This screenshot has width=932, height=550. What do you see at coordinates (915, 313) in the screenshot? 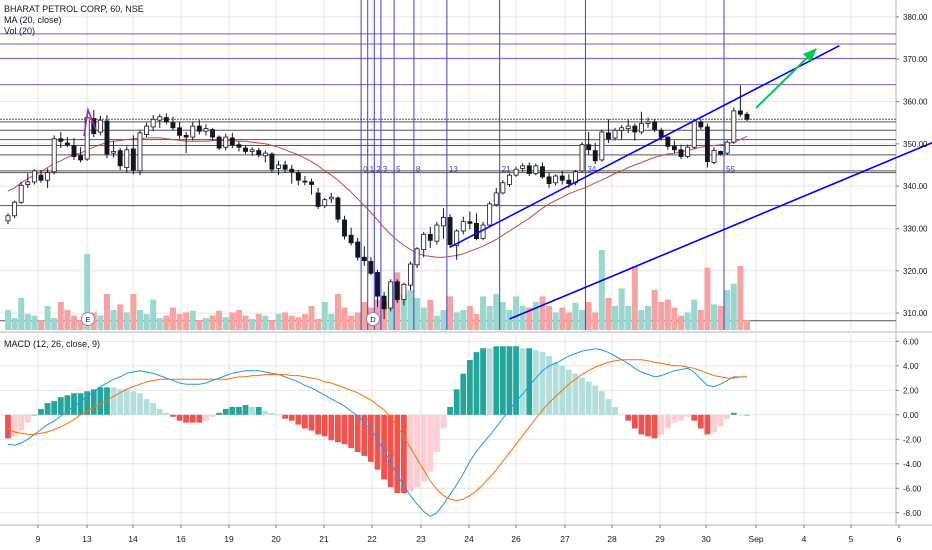
I see `price-axis-label: 310.00` at bounding box center [915, 313].